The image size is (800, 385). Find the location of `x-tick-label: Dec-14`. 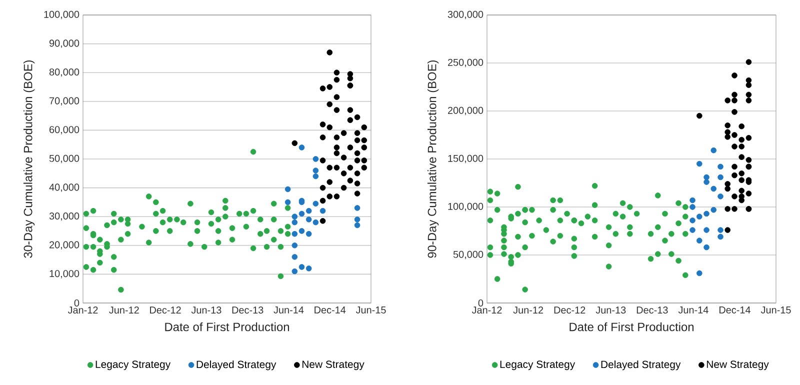

x-tick-label: Dec-14 is located at coordinates (330, 310).